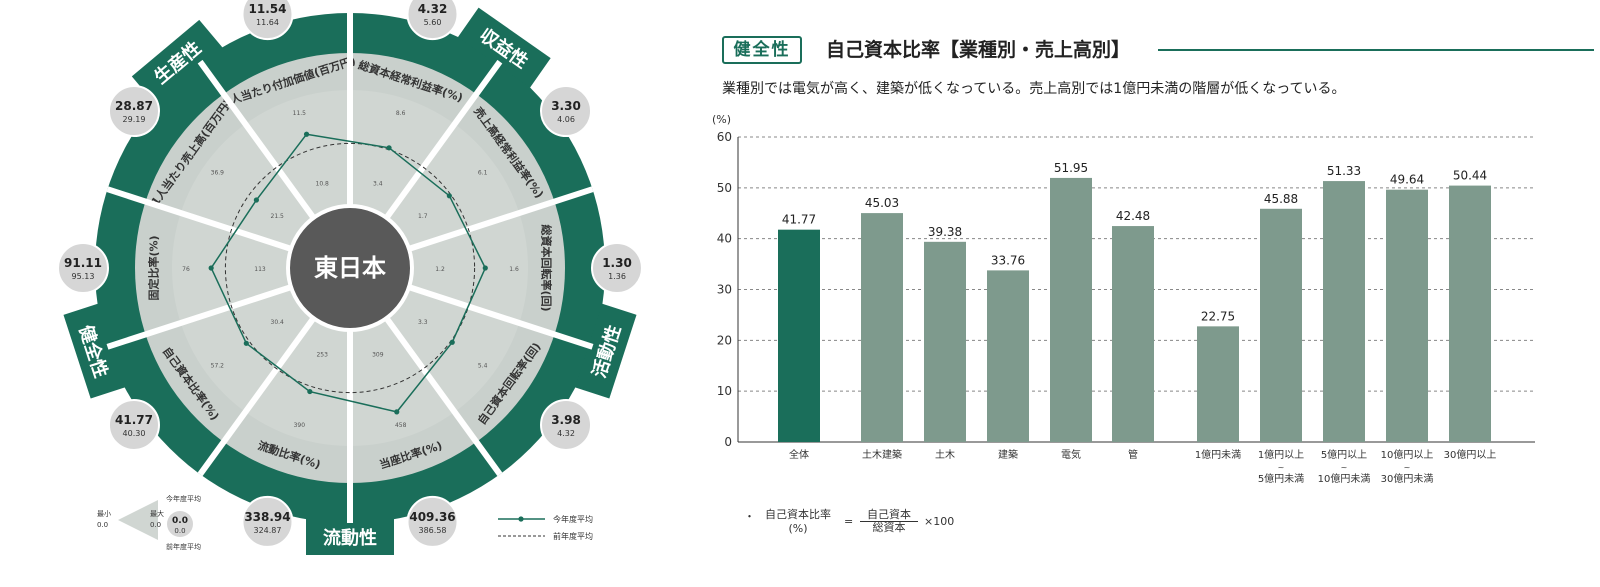  Describe the element at coordinates (1071, 168) in the screenshot. I see `bar-value-label: 51.95` at that location.